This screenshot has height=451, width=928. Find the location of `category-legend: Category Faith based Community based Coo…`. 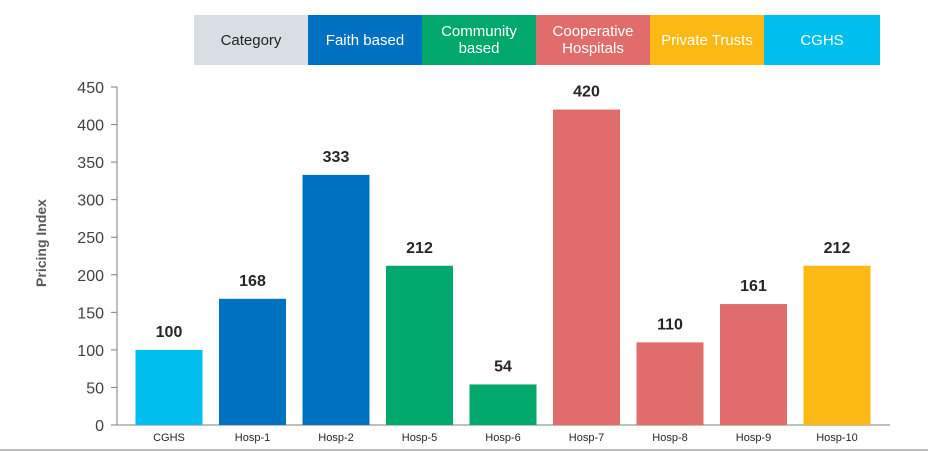

category-legend: Category Faith based Community based Coo… is located at coordinates (537, 40).